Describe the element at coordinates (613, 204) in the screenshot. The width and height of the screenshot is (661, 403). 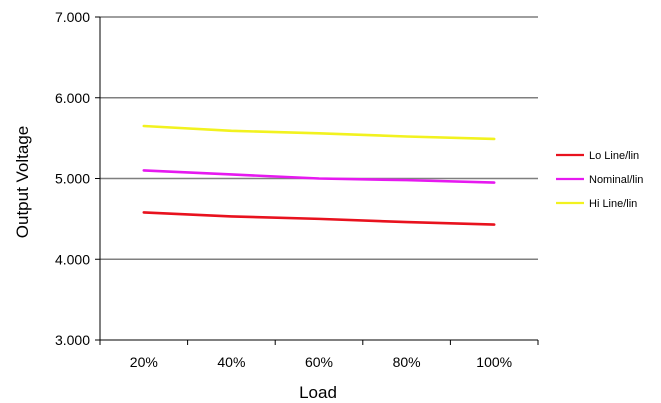
I see `legend-label: Hi Line/lin` at that location.